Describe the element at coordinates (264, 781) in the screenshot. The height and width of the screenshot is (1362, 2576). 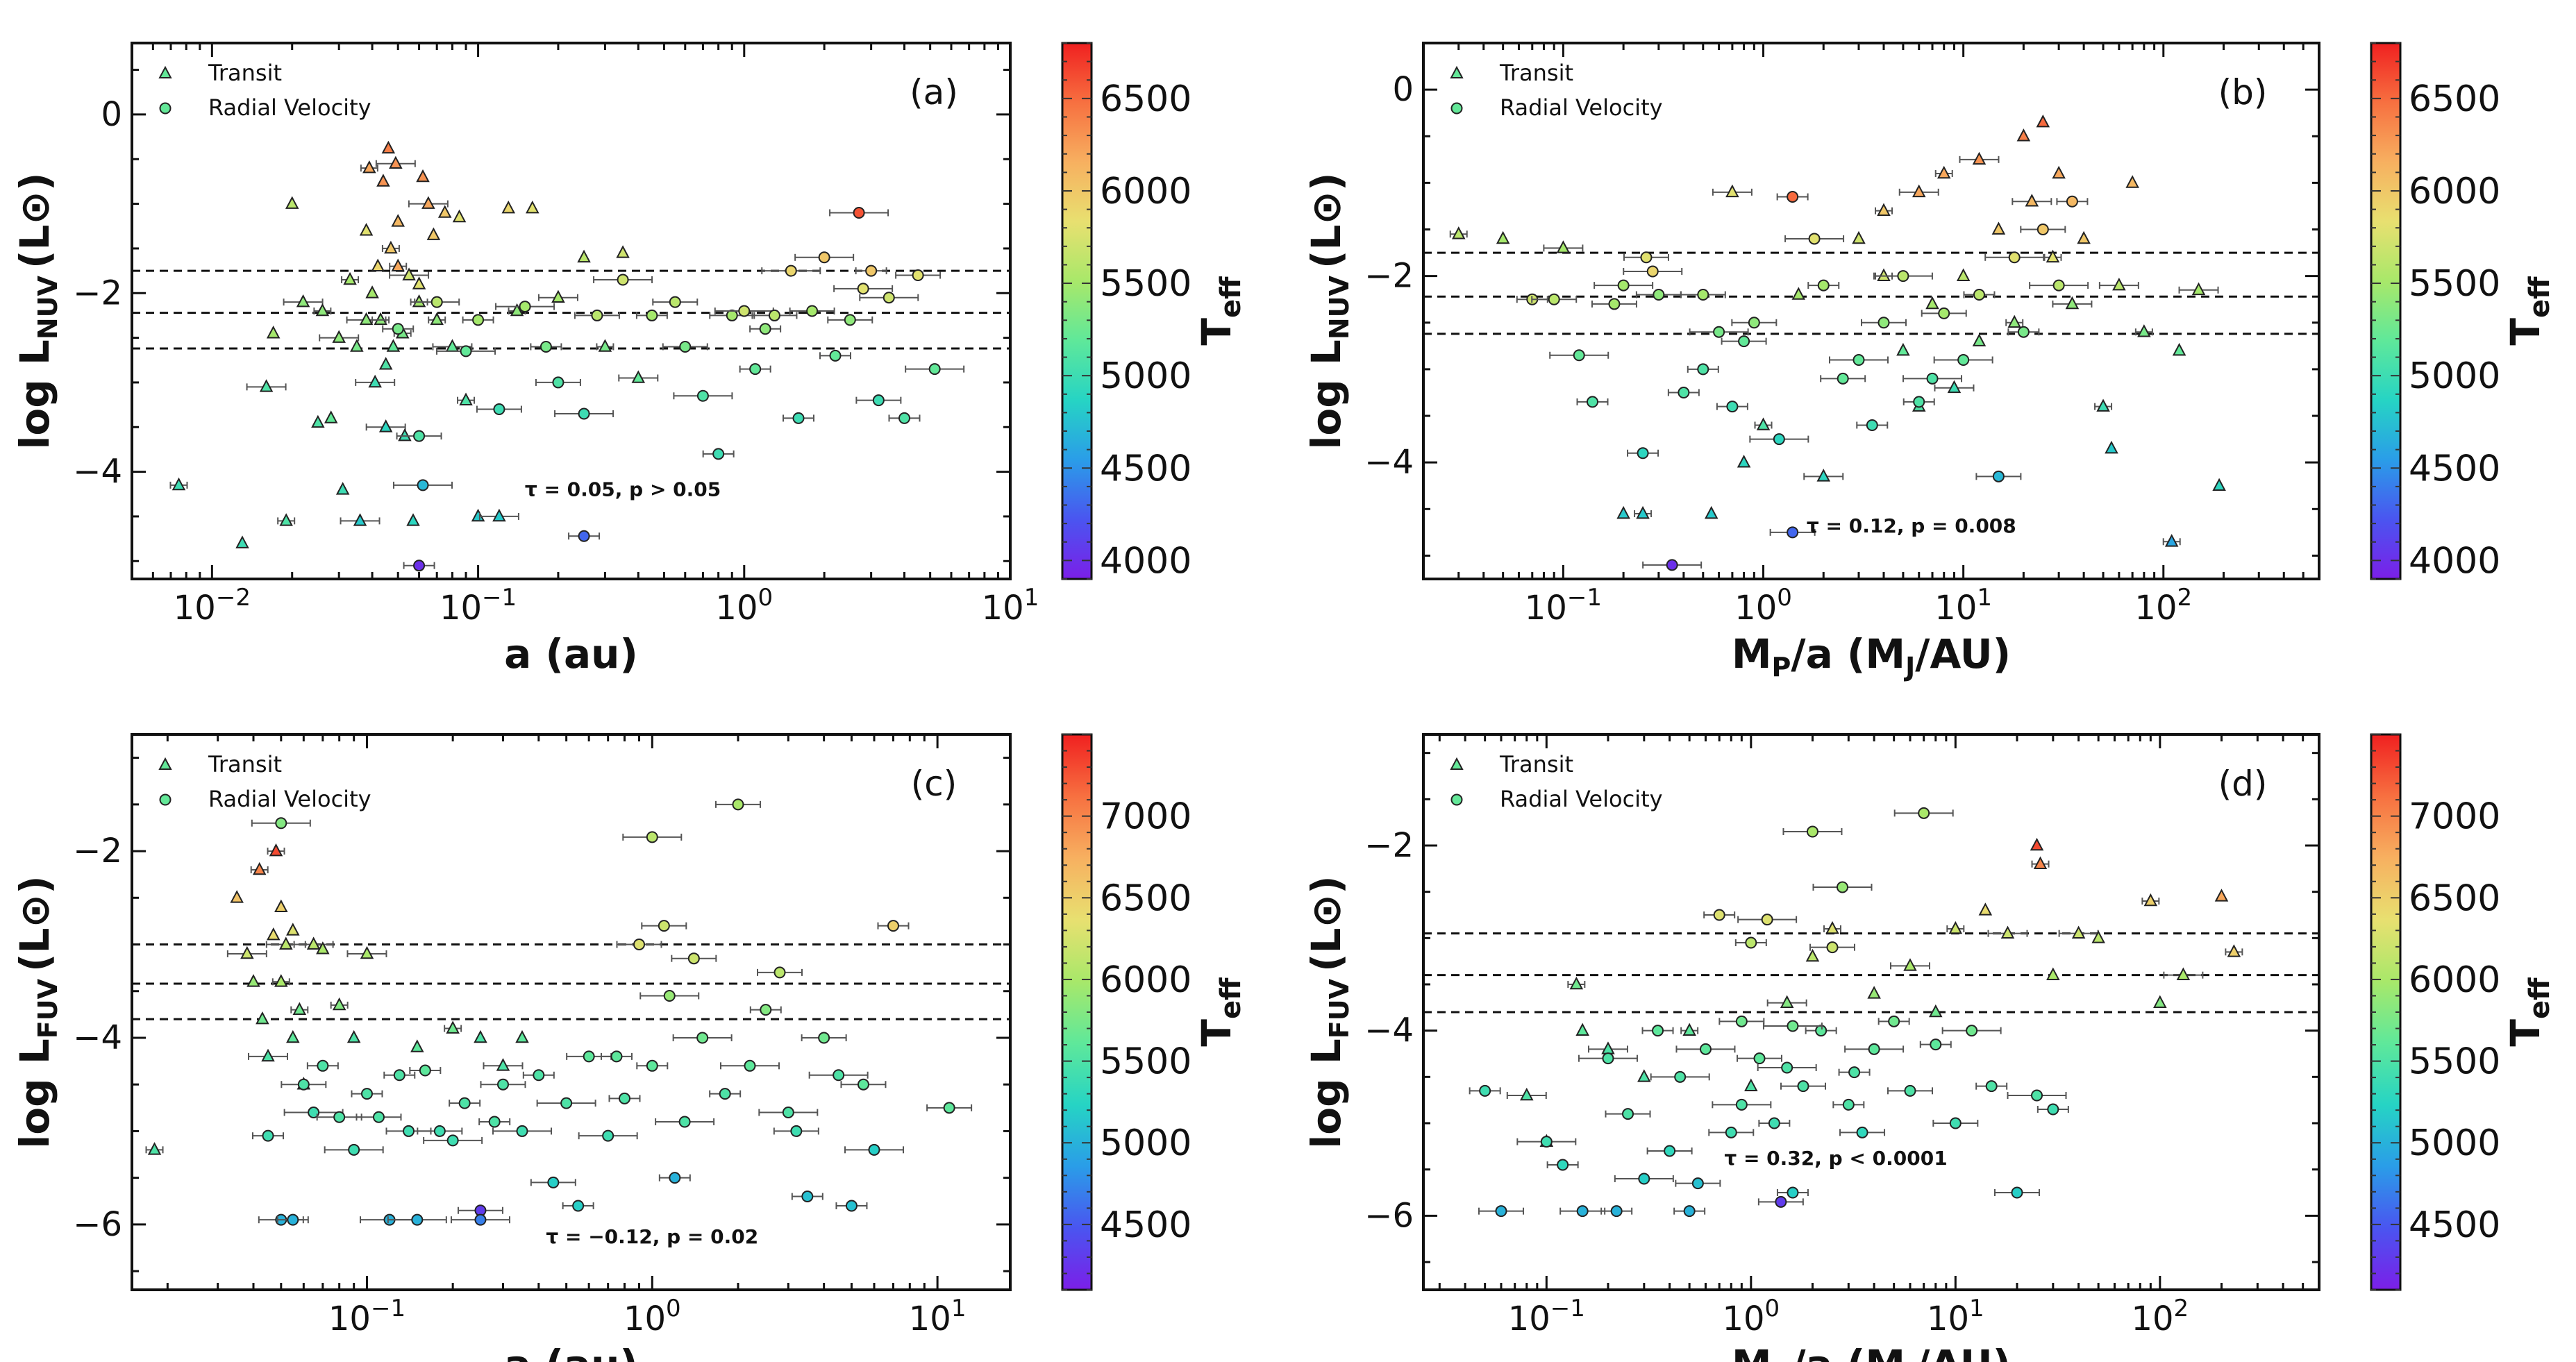
I see `legend: Transit Radial Velocity` at that location.